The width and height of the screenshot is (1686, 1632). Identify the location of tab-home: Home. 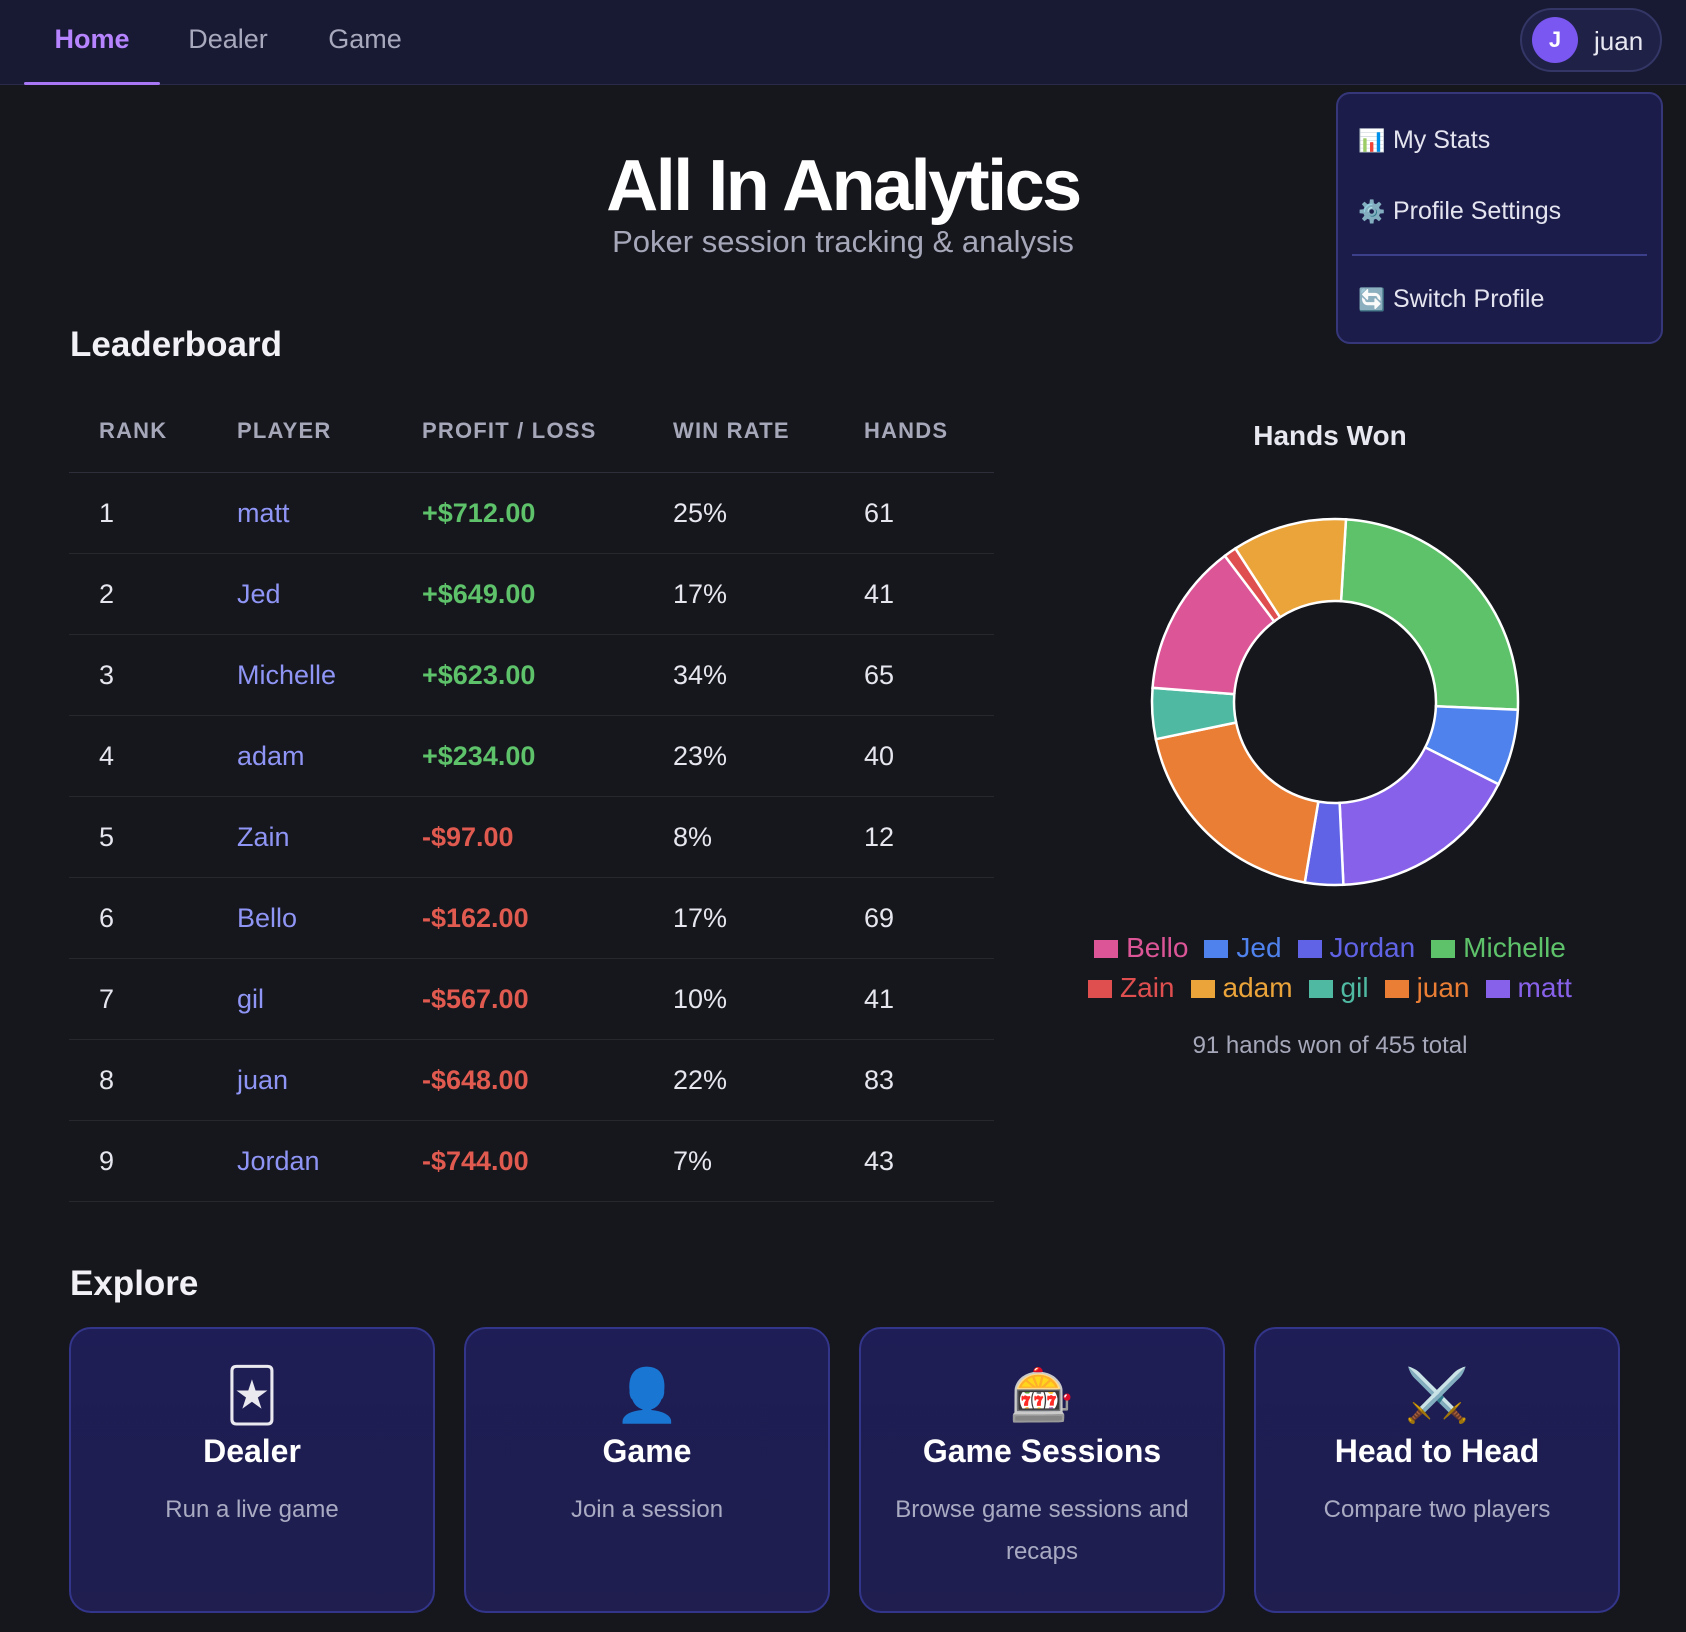
(92, 42).